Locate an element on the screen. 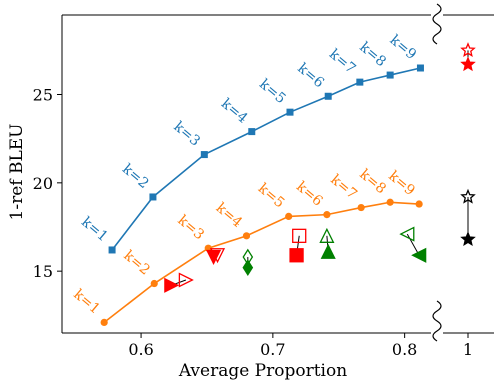  x-tick-label: 0.8 is located at coordinates (404, 349).